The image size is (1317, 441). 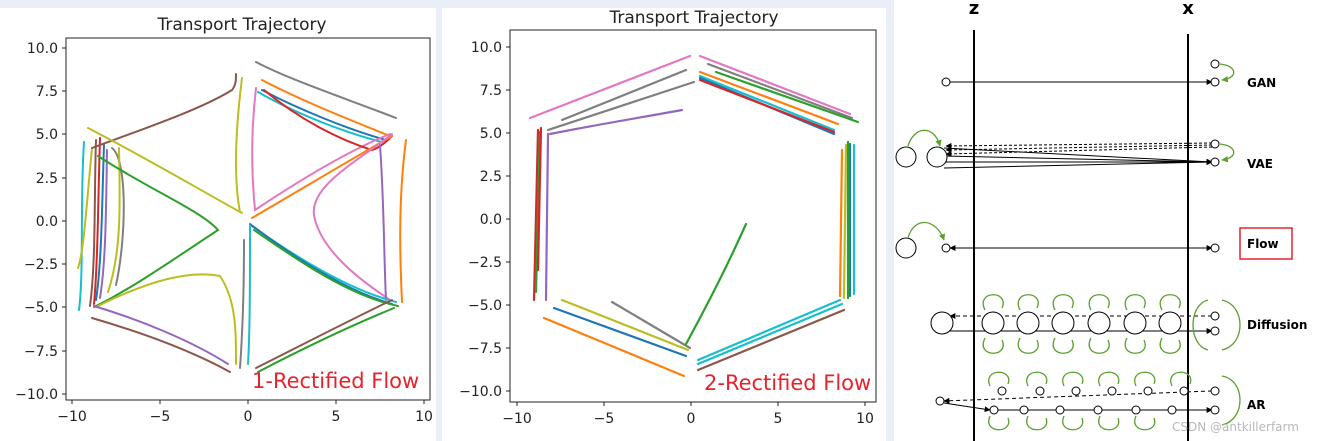 I want to click on p2-traj-blue-bottom, so click(x=620, y=332).